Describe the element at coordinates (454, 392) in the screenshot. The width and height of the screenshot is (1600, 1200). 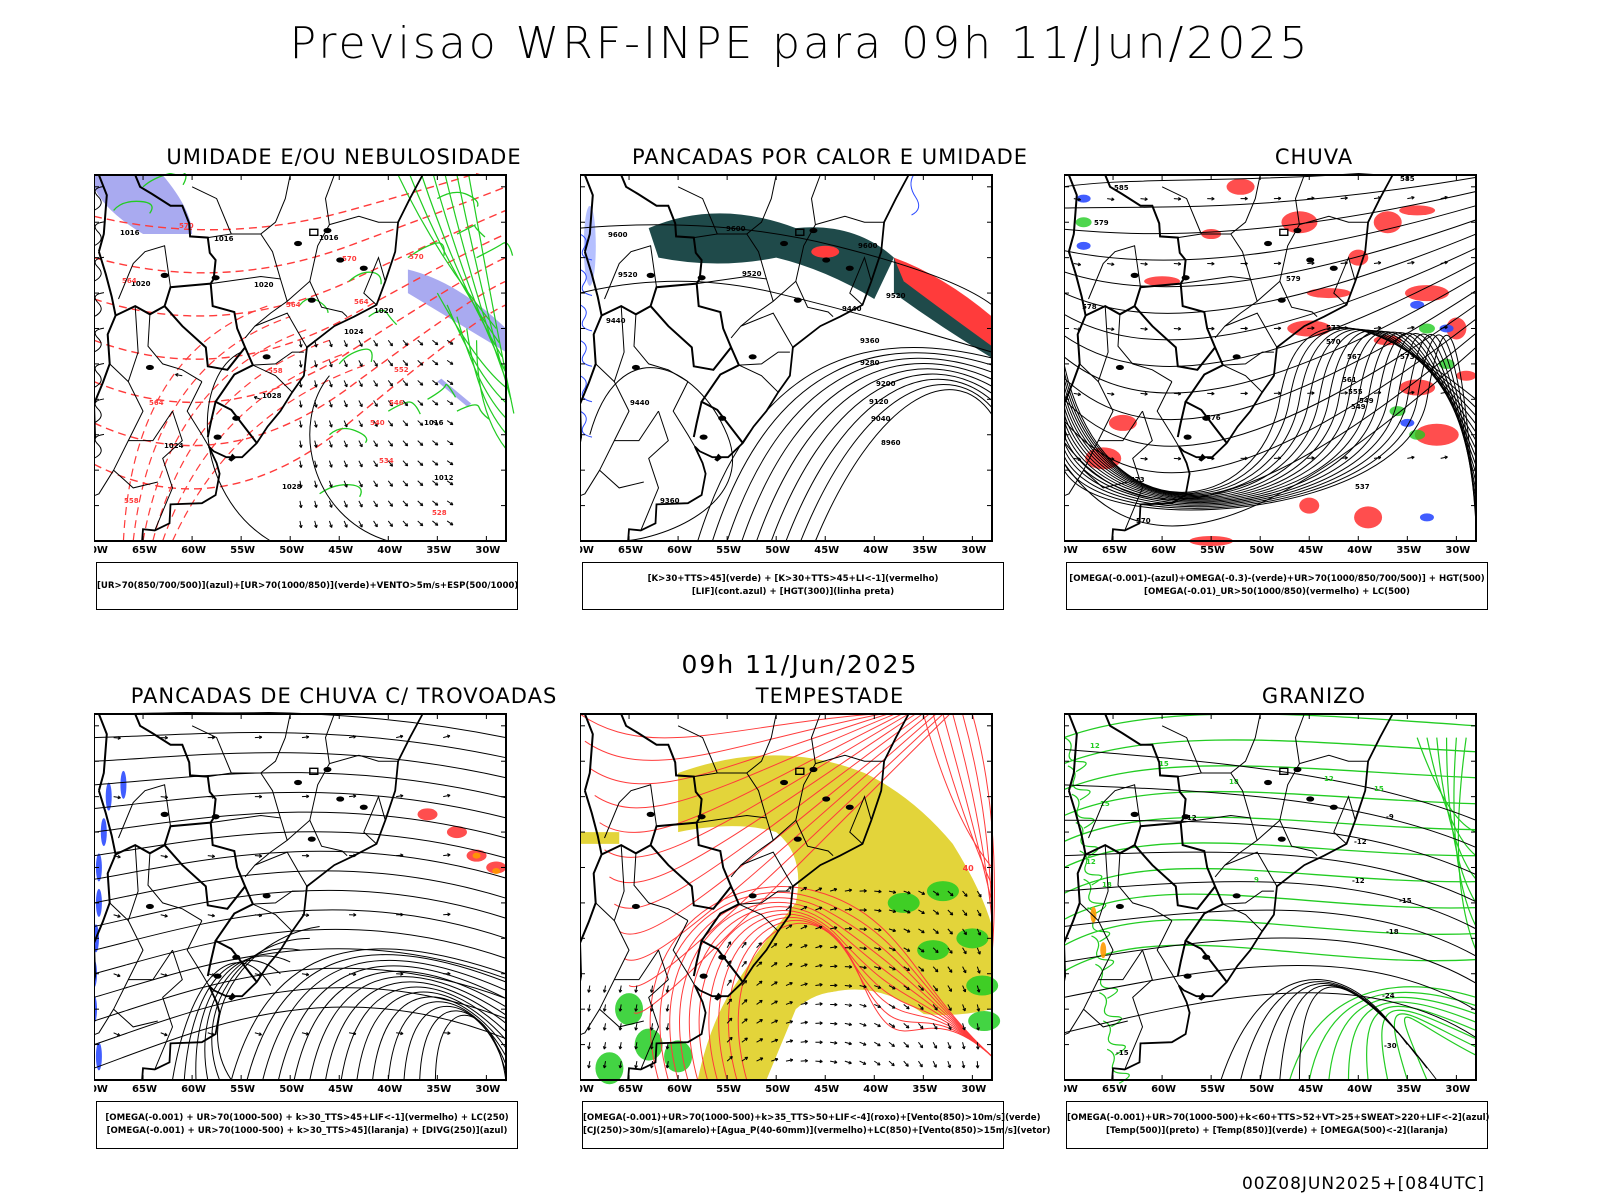
I see `humidity-shade-blue` at that location.